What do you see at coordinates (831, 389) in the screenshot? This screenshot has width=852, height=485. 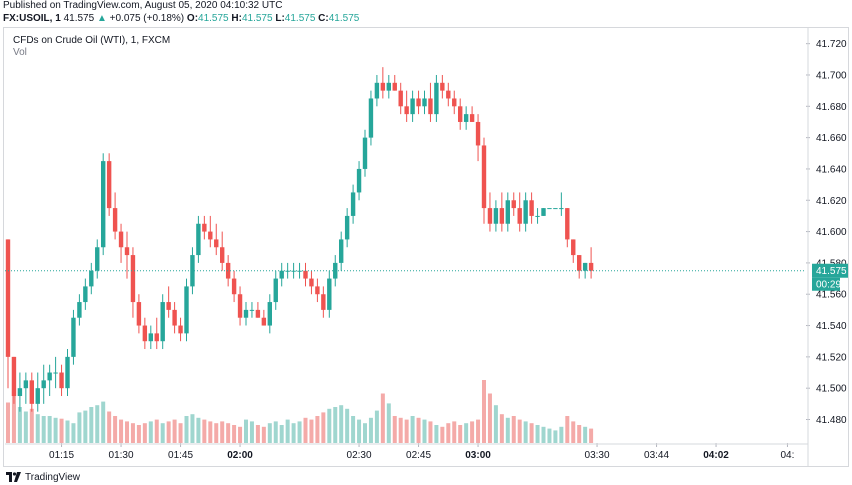 I see `y-tick-label: 41.500` at bounding box center [831, 389].